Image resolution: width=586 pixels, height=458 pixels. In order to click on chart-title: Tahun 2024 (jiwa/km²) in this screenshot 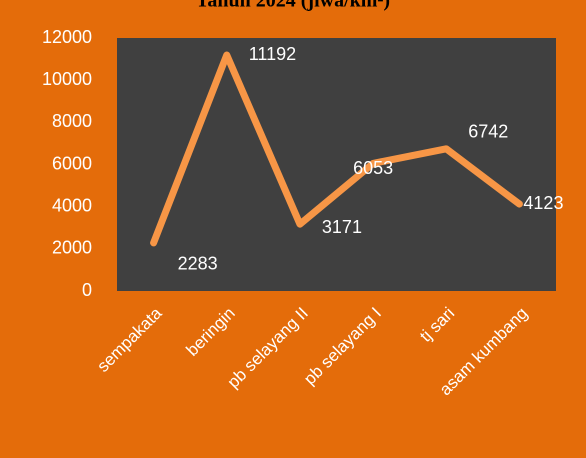, I will do `click(293, 6)`.